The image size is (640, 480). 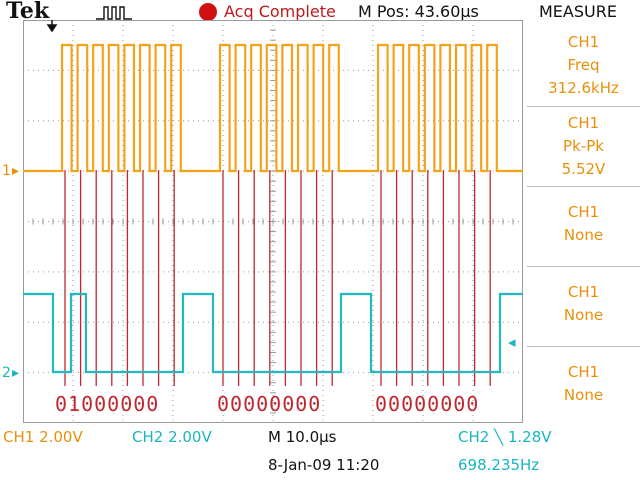 I want to click on measure-slot-5: CH1 None, so click(x=583, y=385).